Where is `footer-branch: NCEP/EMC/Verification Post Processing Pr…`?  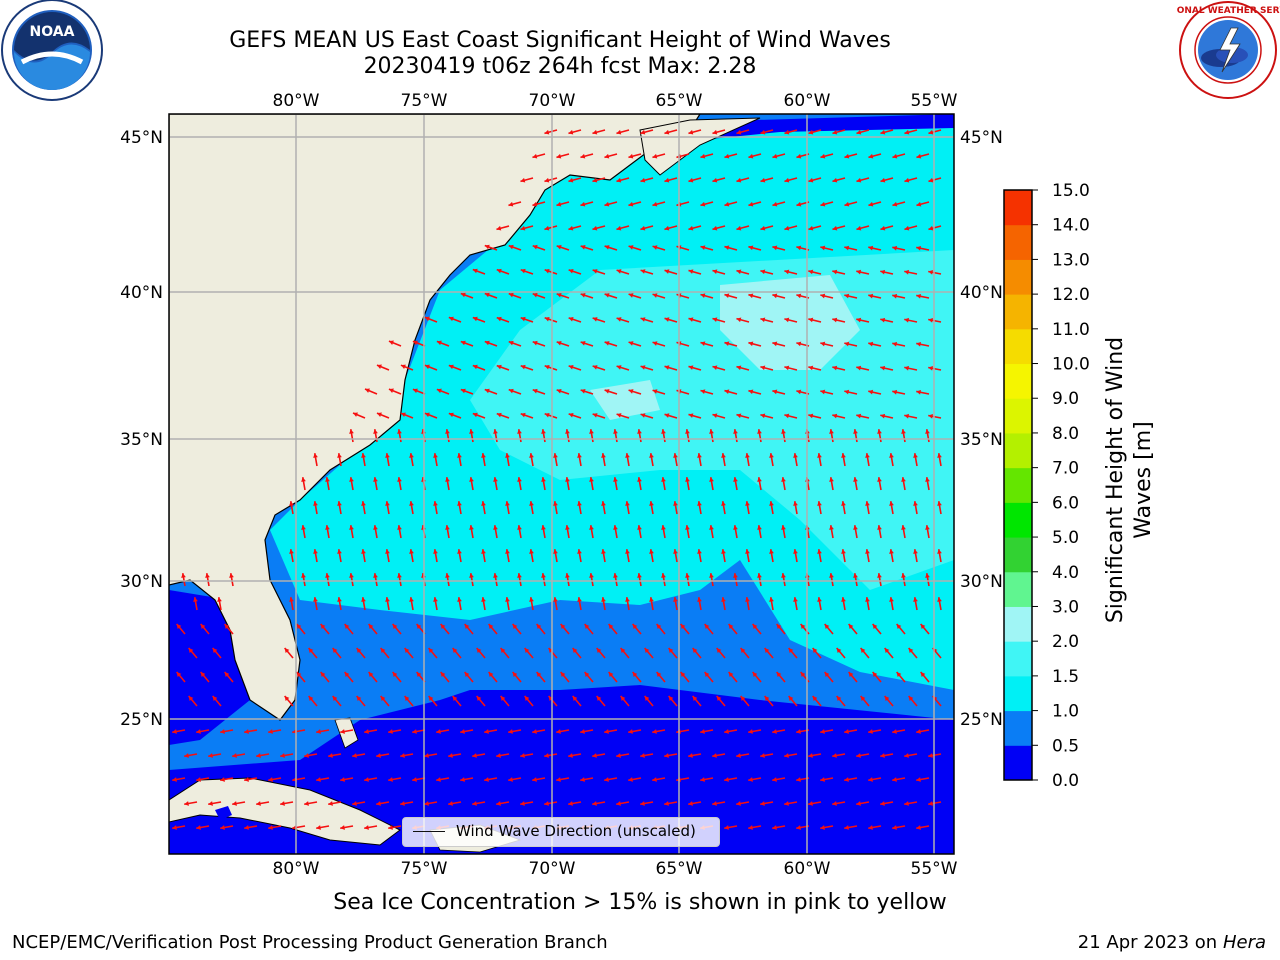
footer-branch: NCEP/EMC/Verification Post Processing Pr… is located at coordinates (310, 942).